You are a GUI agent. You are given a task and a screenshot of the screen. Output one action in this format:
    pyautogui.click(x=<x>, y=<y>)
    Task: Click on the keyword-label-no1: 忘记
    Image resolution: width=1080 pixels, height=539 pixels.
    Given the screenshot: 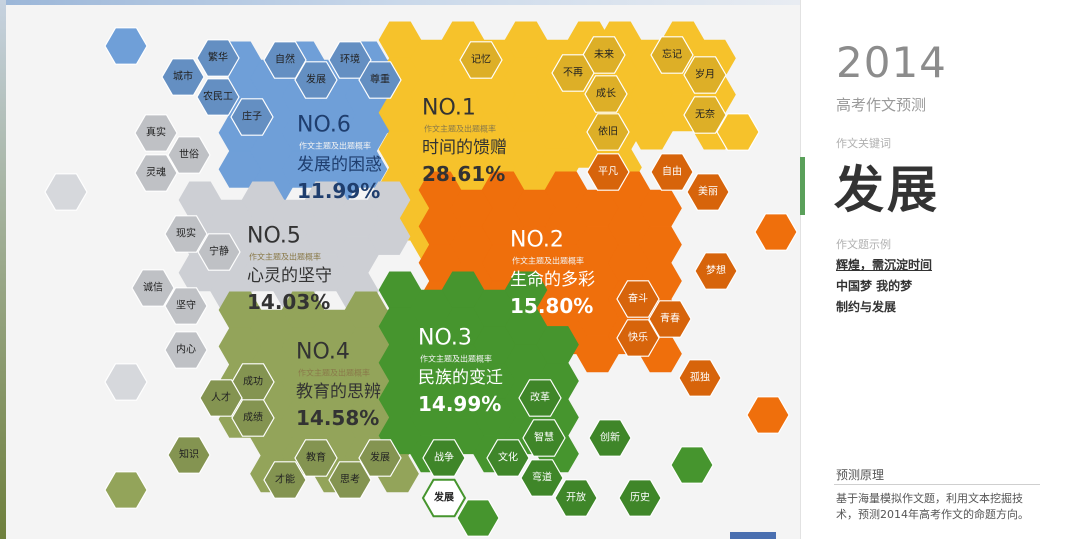 What is the action you would take?
    pyautogui.click(x=672, y=54)
    